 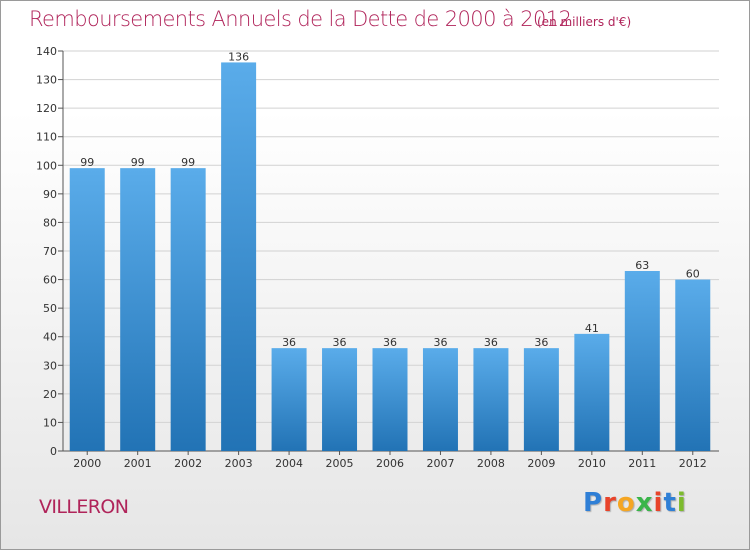 What do you see at coordinates (670, 503) in the screenshot?
I see `logo-letter: t` at bounding box center [670, 503].